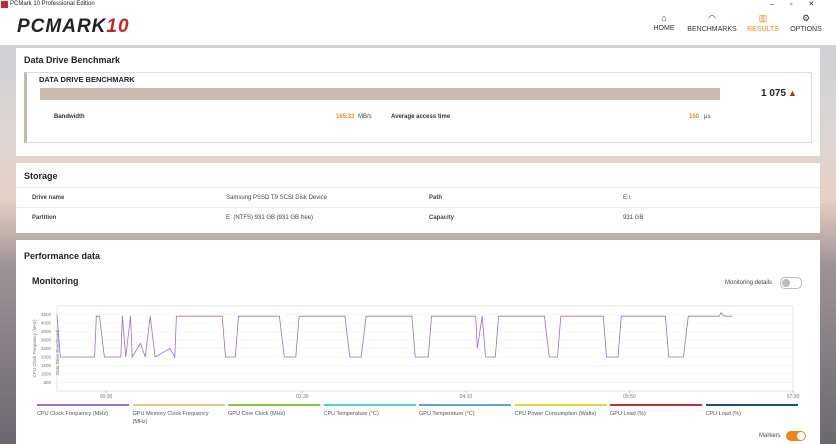 Image resolution: width=836 pixels, height=444 pixels. Describe the element at coordinates (46, 348) in the screenshot. I see `y-tick-label: 2500` at that location.